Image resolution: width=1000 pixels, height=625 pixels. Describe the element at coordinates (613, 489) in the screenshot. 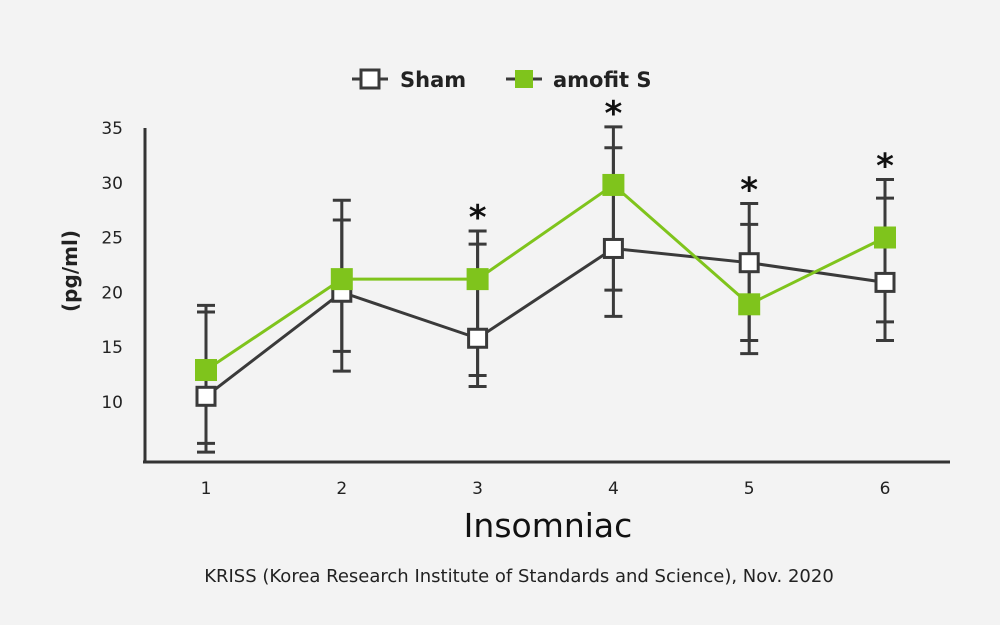

I see `x-tick-label-4: 4` at that location.